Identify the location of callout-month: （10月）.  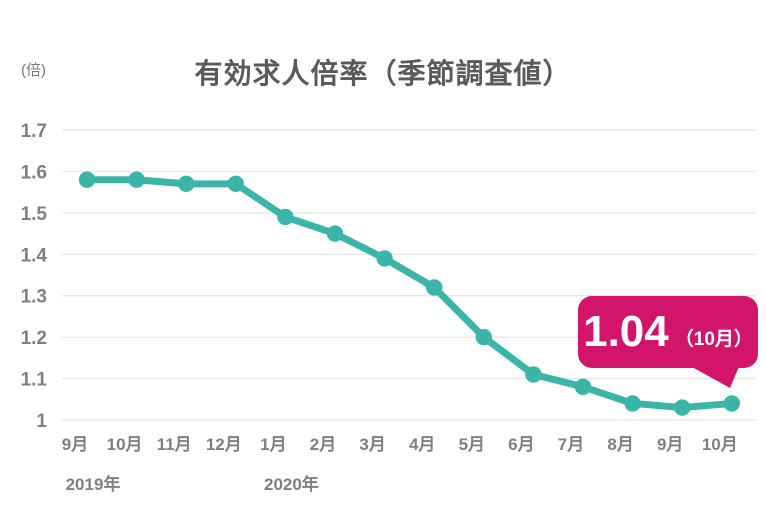
(713, 339).